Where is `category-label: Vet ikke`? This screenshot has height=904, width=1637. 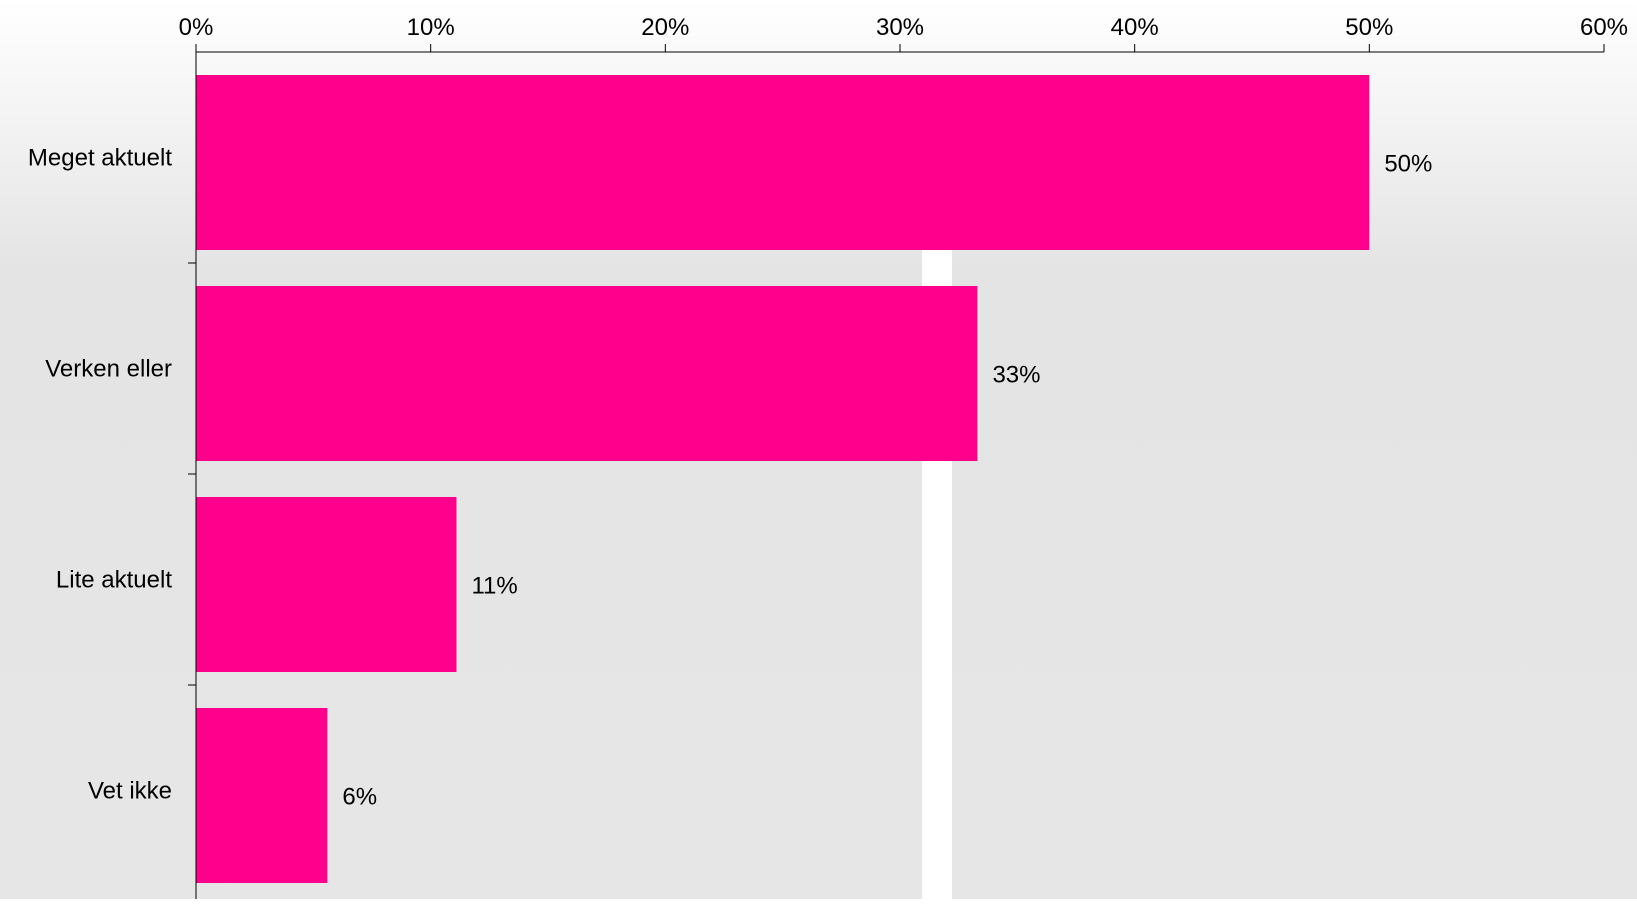 category-label: Vet ikke is located at coordinates (130, 791).